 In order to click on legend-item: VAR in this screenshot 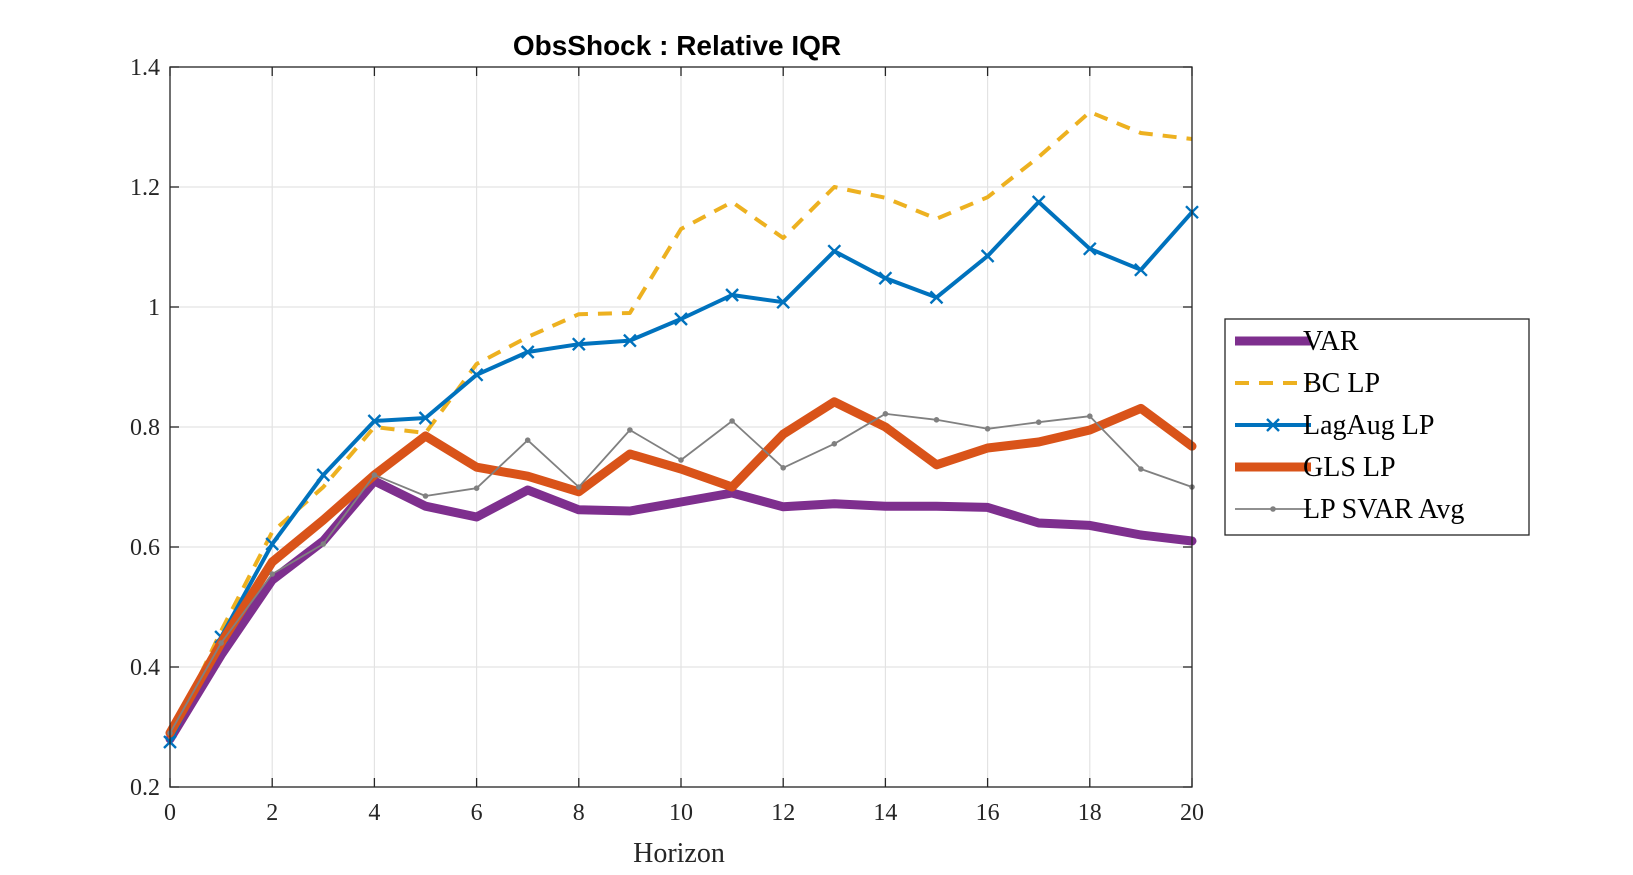, I will do `click(1297, 341)`.